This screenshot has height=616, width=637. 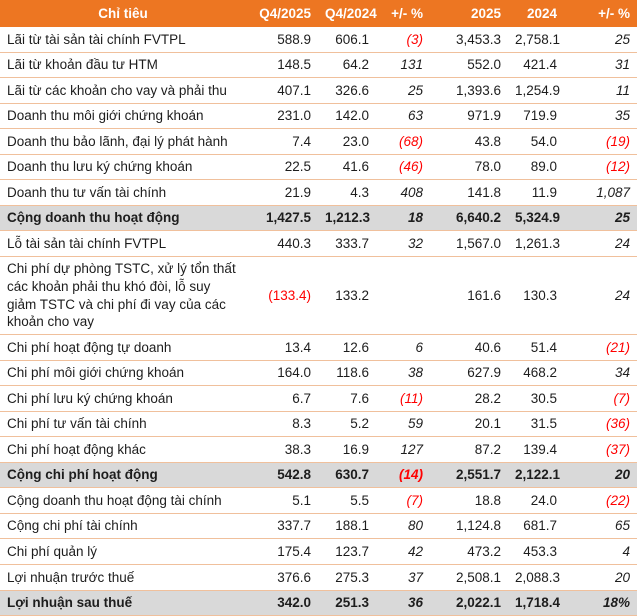 I want to click on cell-value: 1,087, so click(x=600, y=192).